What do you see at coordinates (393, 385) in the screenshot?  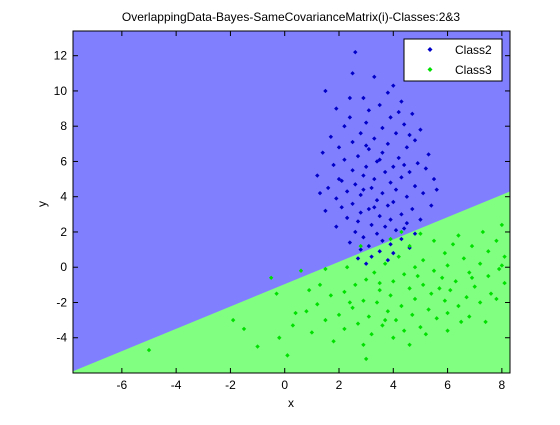 I see `x-tick-label: 4` at bounding box center [393, 385].